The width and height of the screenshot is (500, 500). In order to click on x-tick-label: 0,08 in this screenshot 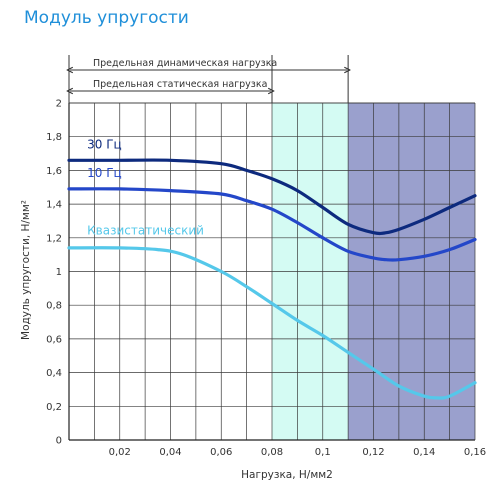, I will do `click(272, 452)`.